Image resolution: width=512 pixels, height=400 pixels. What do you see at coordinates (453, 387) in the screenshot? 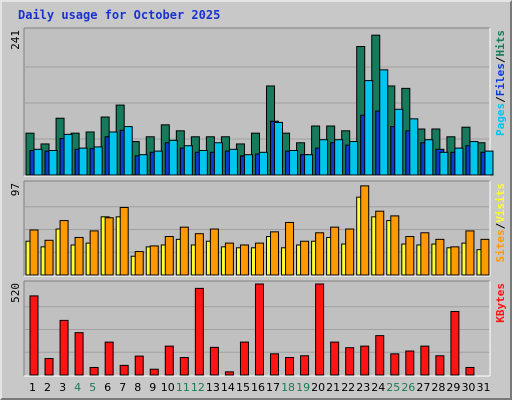
I see `x-tick-label-day-29: 29` at bounding box center [453, 387].